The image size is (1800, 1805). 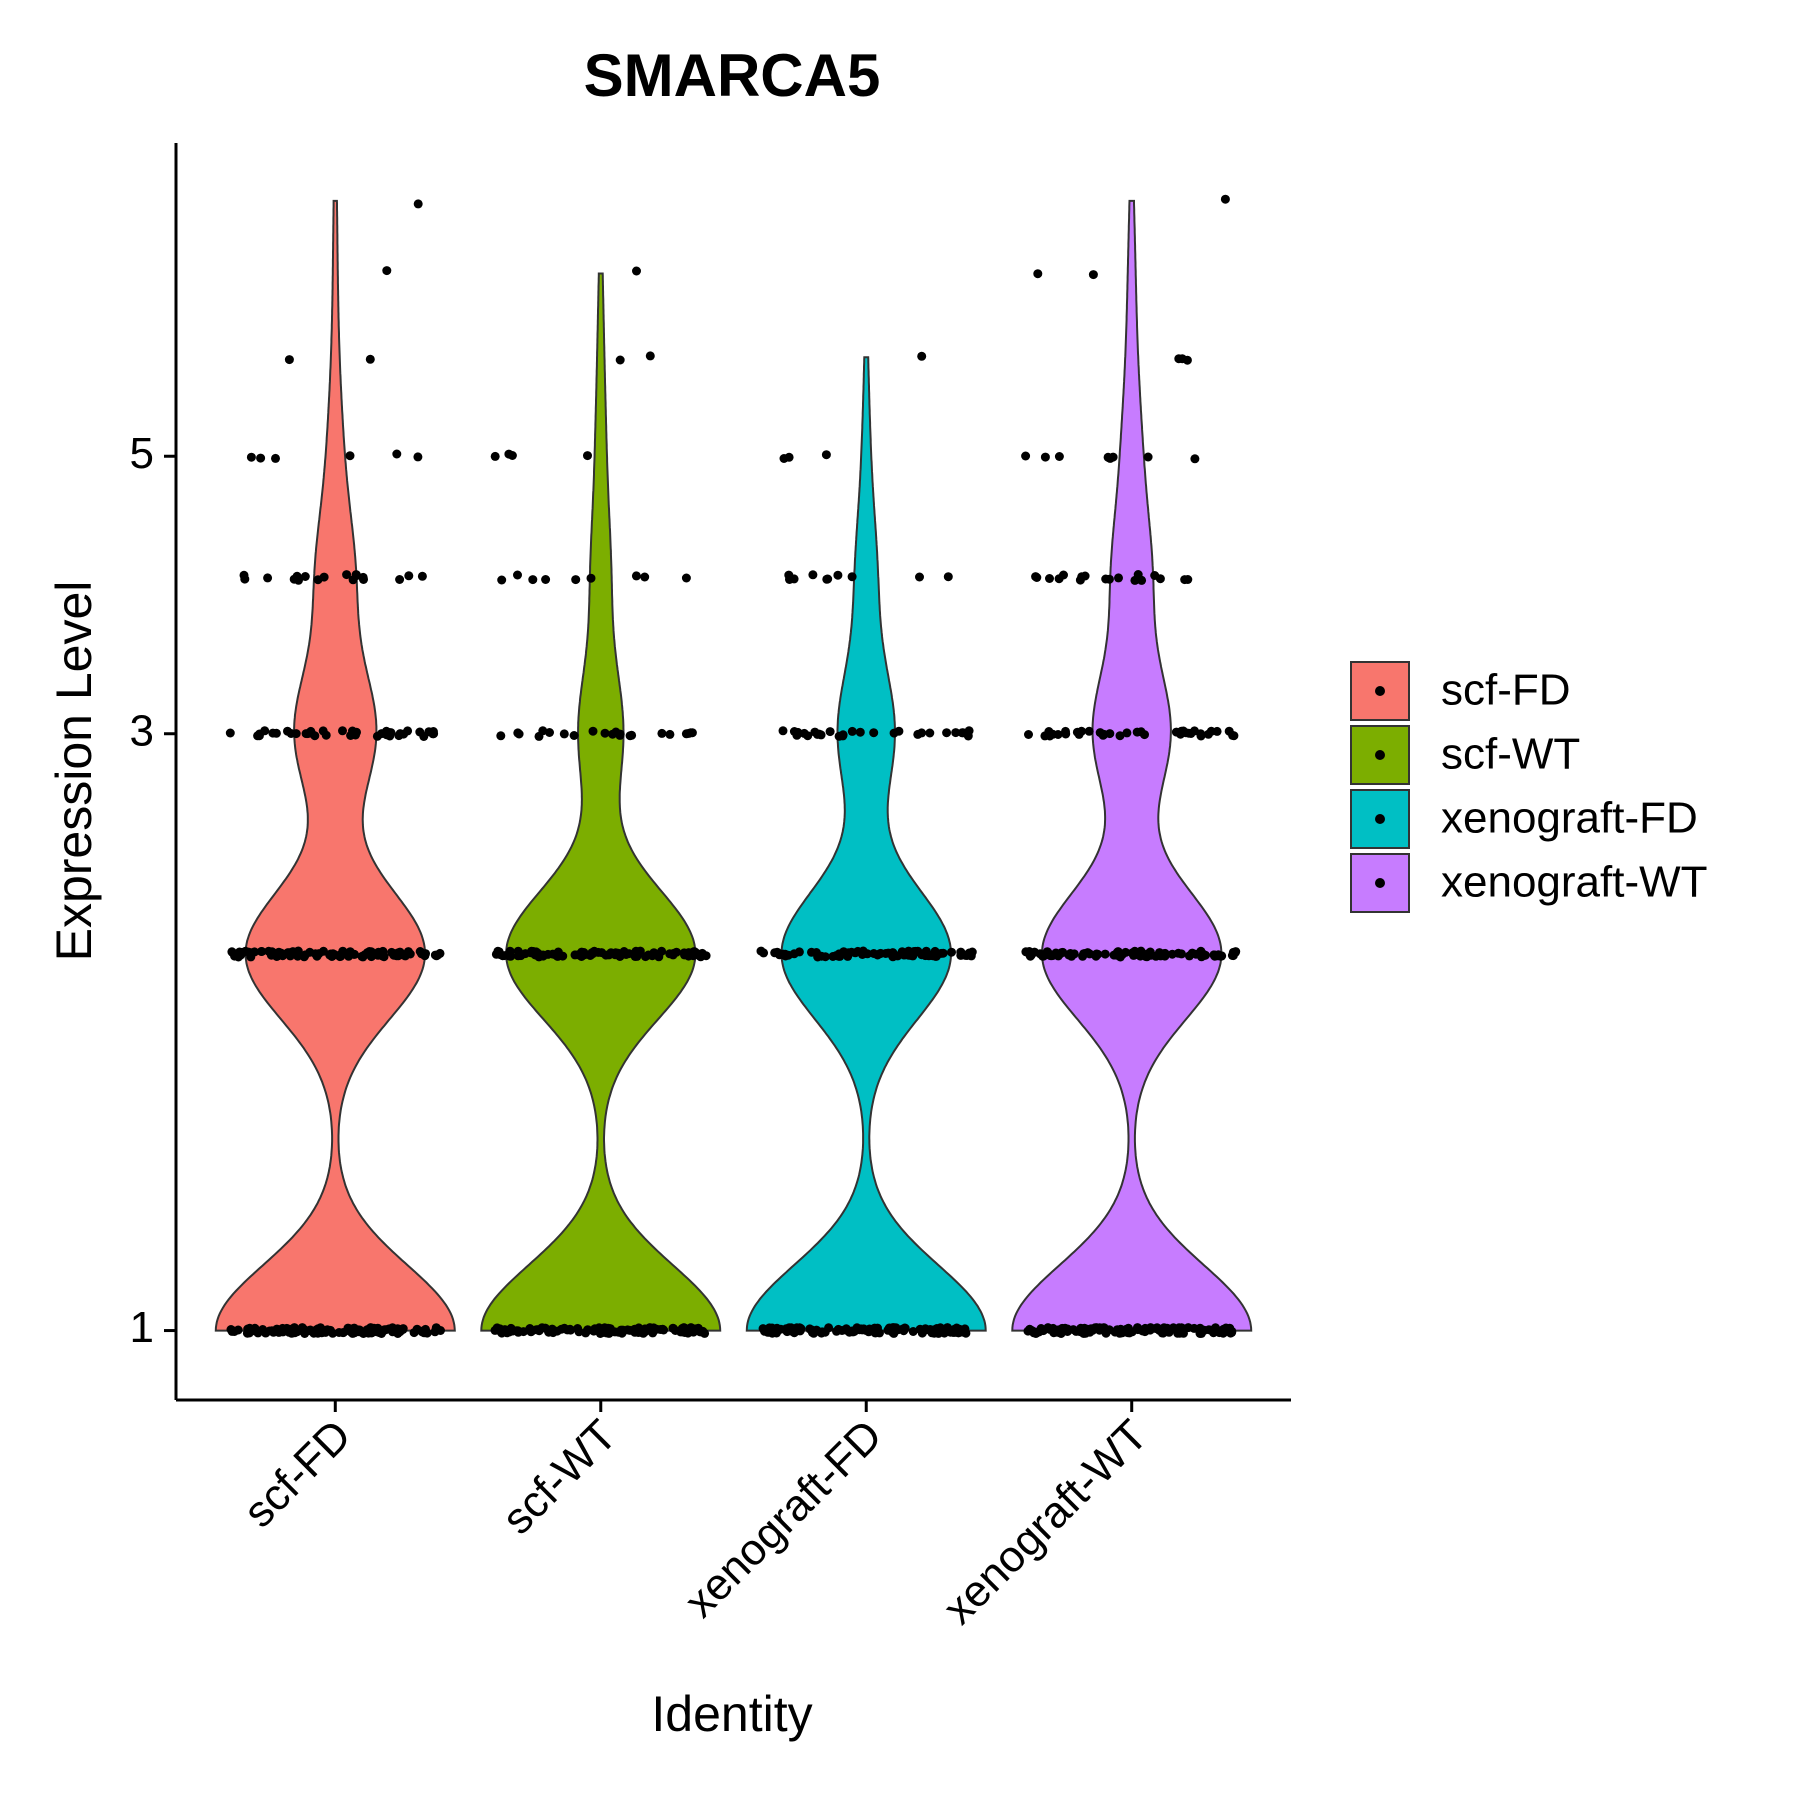 What do you see at coordinates (559, 1477) in the screenshot?
I see `x-tick-label: scf-WT` at bounding box center [559, 1477].